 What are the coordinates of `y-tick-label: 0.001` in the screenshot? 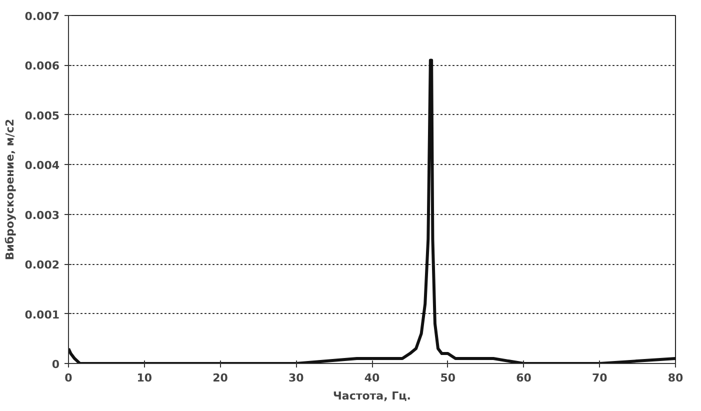 It's located at (42, 315).